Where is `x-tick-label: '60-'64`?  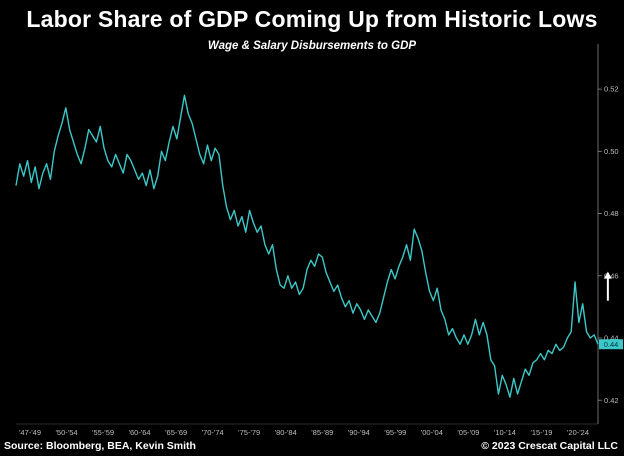
x-tick-label: '60-'64 is located at coordinates (140, 432).